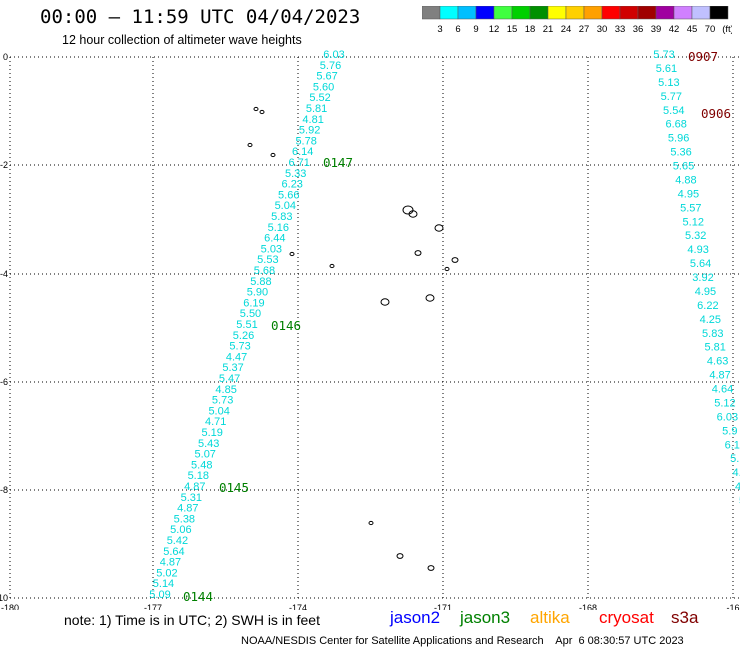  What do you see at coordinates (205, 455) in the screenshot?
I see `wave-height-value: 5.07` at bounding box center [205, 455].